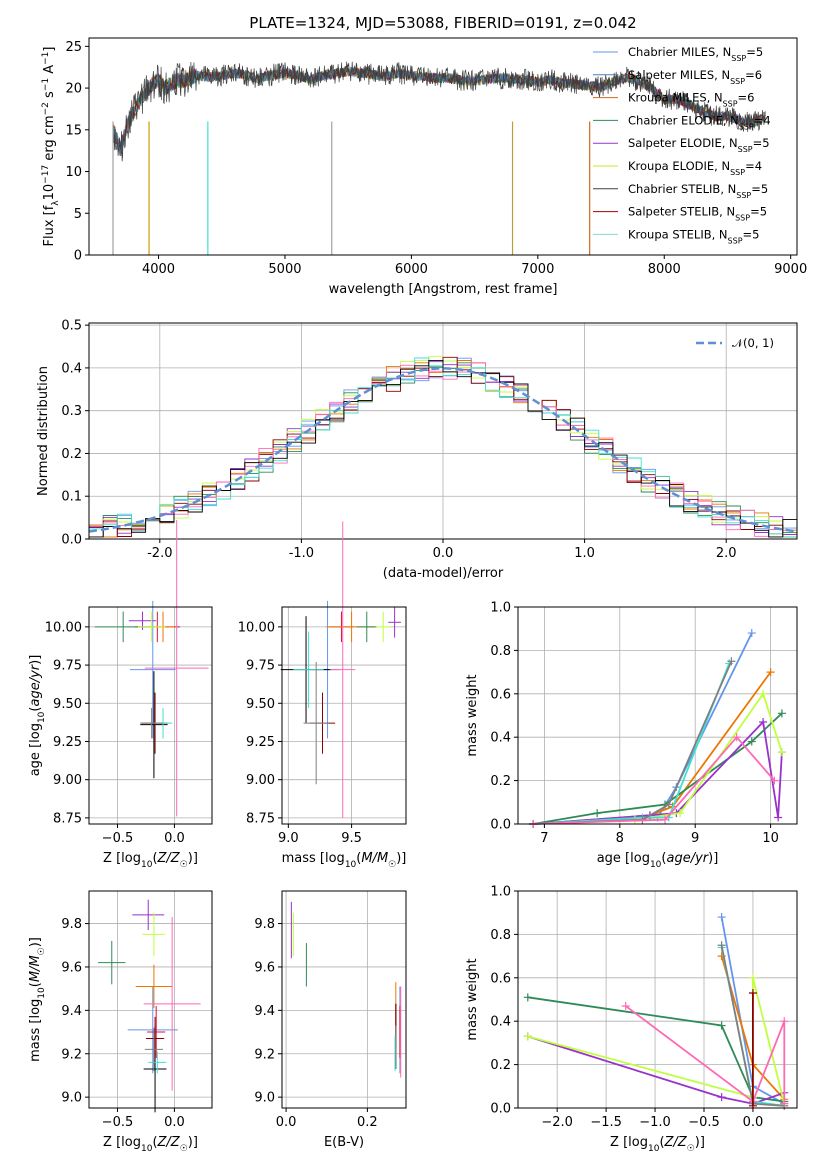 Image resolution: width=819 pixels, height=1170 pixels. What do you see at coordinates (35, 684) in the screenshot?
I see `label-part: age/yr` at bounding box center [35, 684].